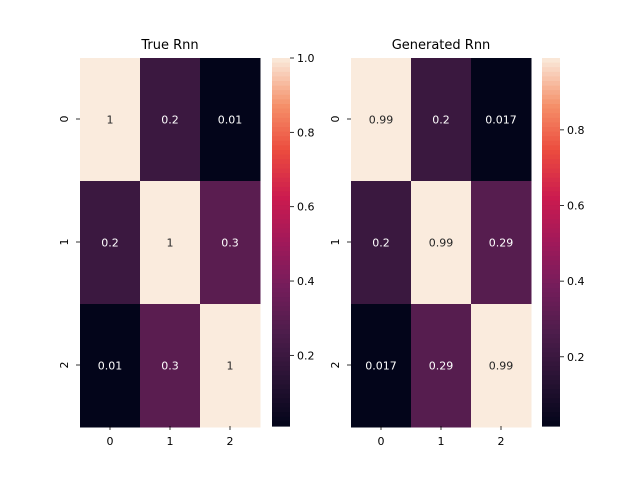 This screenshot has height=480, width=640. Describe the element at coordinates (576, 357) in the screenshot. I see `colorbar-tick-label: 0.2` at that location.